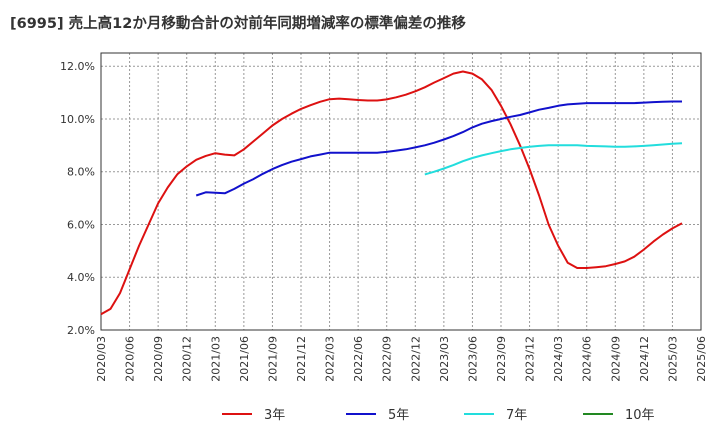  What do you see at coordinates (615, 359) in the screenshot?
I see `x-tick-label: 2024/09` at bounding box center [615, 359].